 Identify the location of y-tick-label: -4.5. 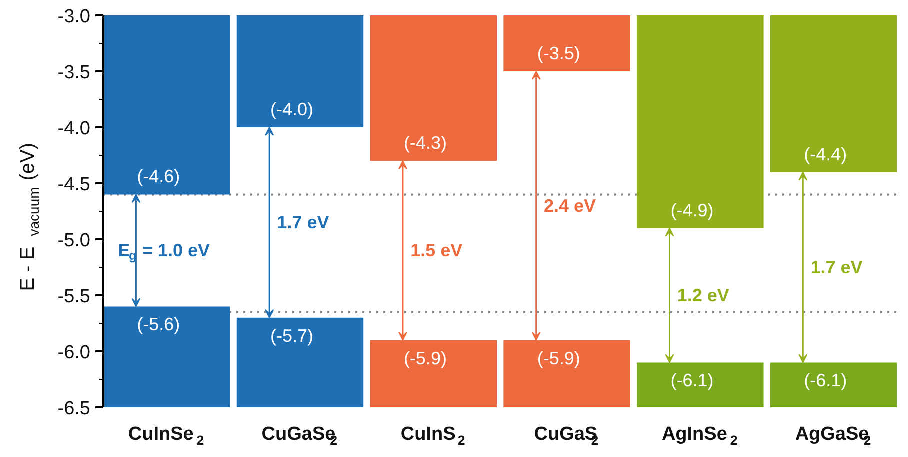
(74, 185).